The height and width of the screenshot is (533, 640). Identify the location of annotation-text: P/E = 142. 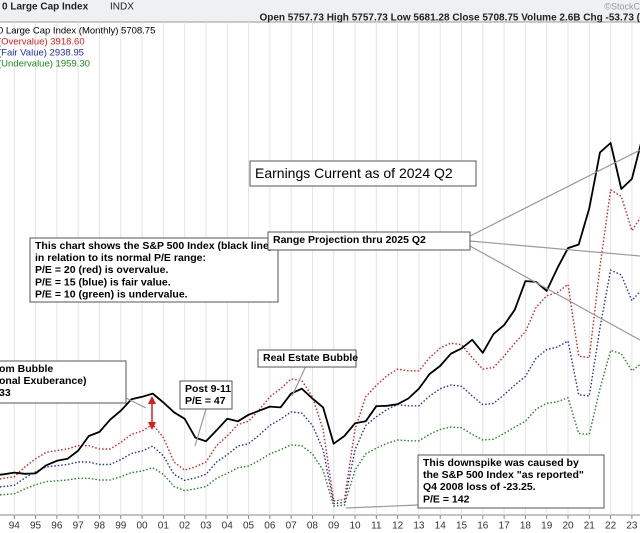
(446, 499).